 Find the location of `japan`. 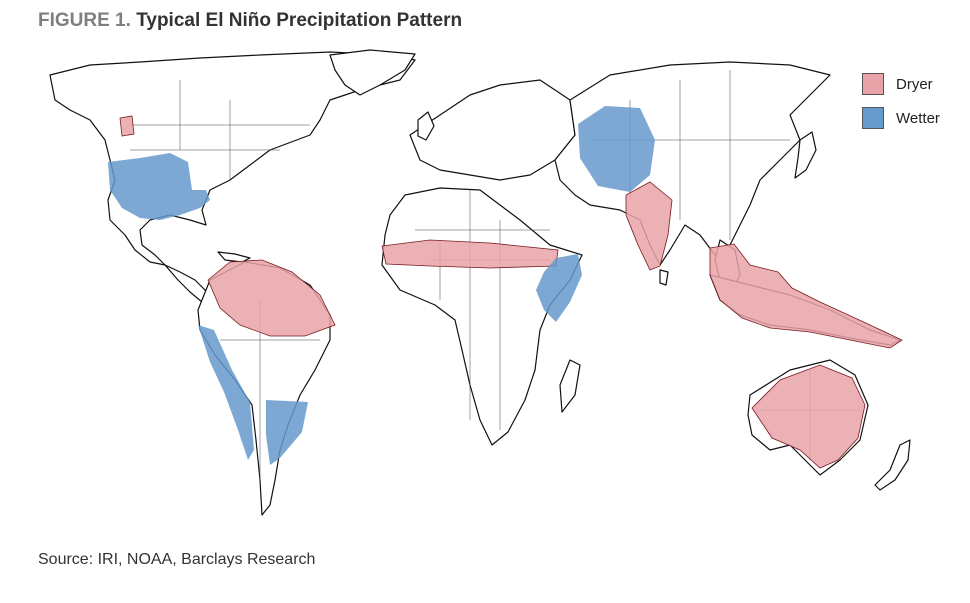

japan is located at coordinates (805, 155).